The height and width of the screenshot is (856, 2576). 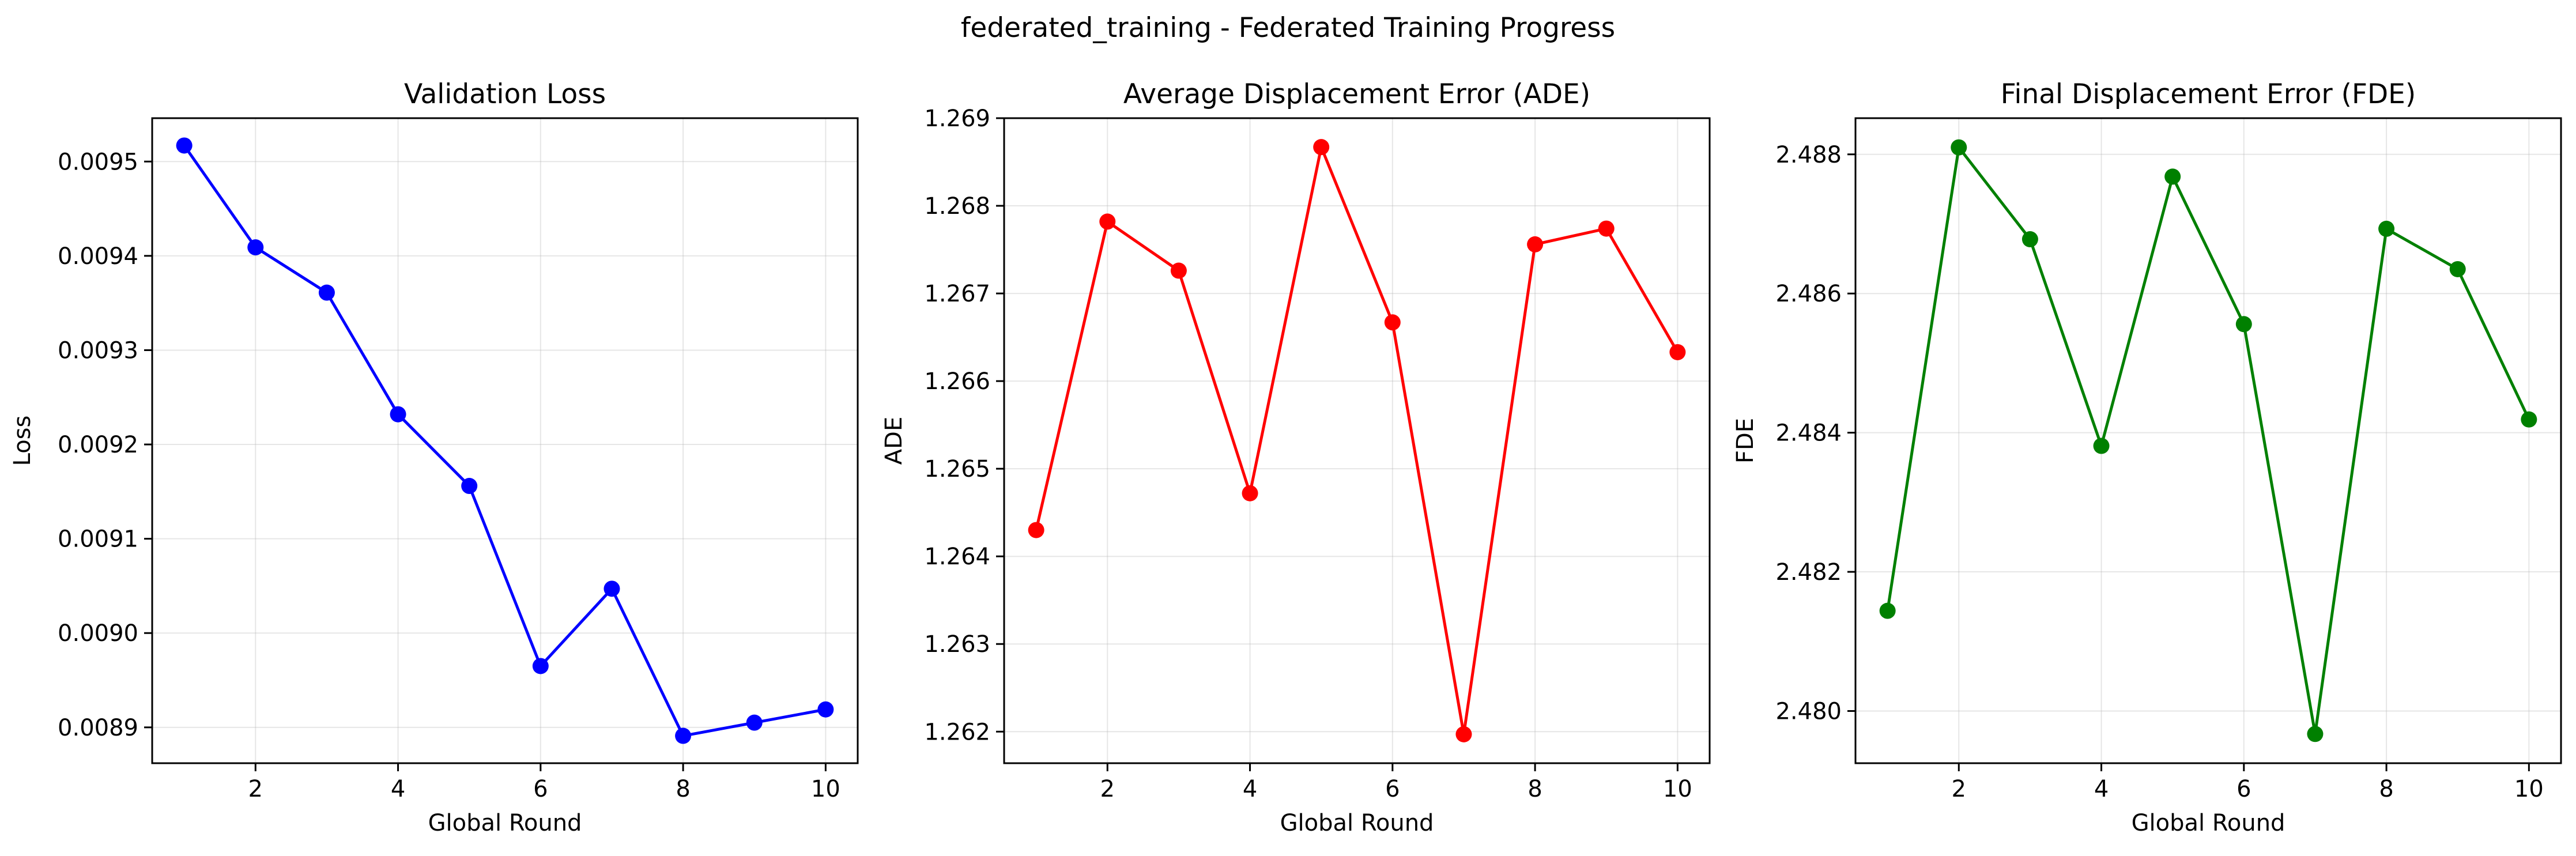 I want to click on ade-ytick-label: 1.266, so click(x=957, y=381).